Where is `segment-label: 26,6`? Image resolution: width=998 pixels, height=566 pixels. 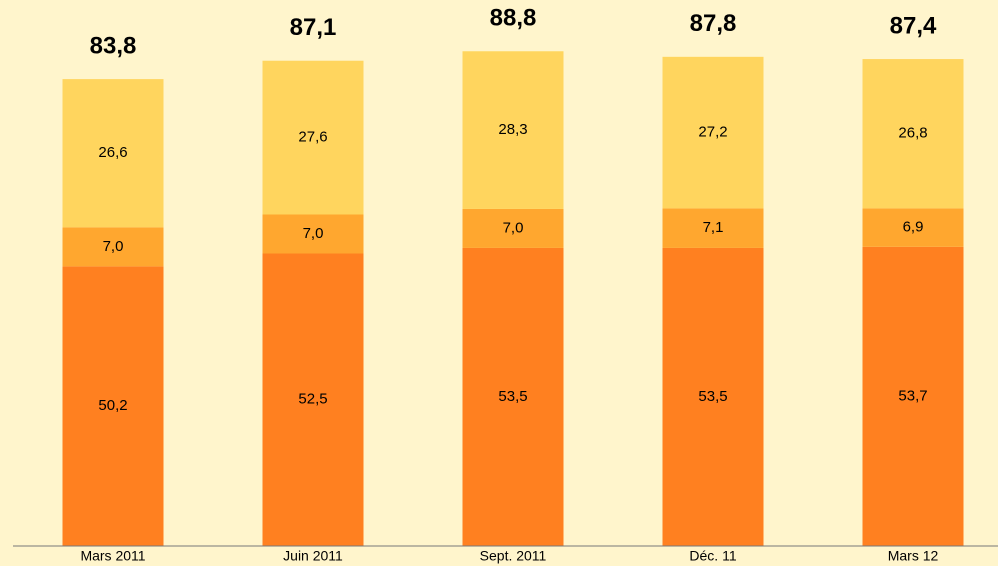 segment-label: 26,6 is located at coordinates (112, 152).